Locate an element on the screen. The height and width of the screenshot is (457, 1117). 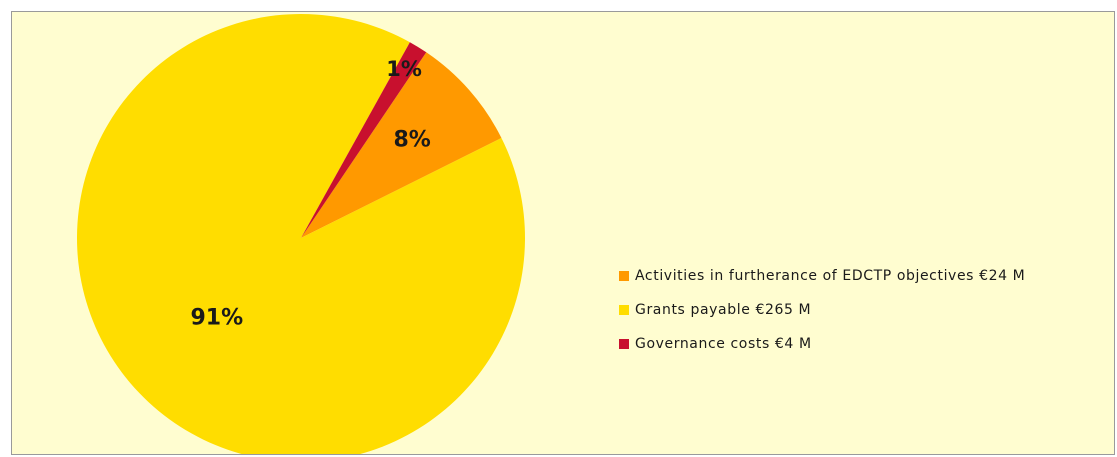
legend-item-governance: Governance costs €4 M is located at coordinates (864, 344).